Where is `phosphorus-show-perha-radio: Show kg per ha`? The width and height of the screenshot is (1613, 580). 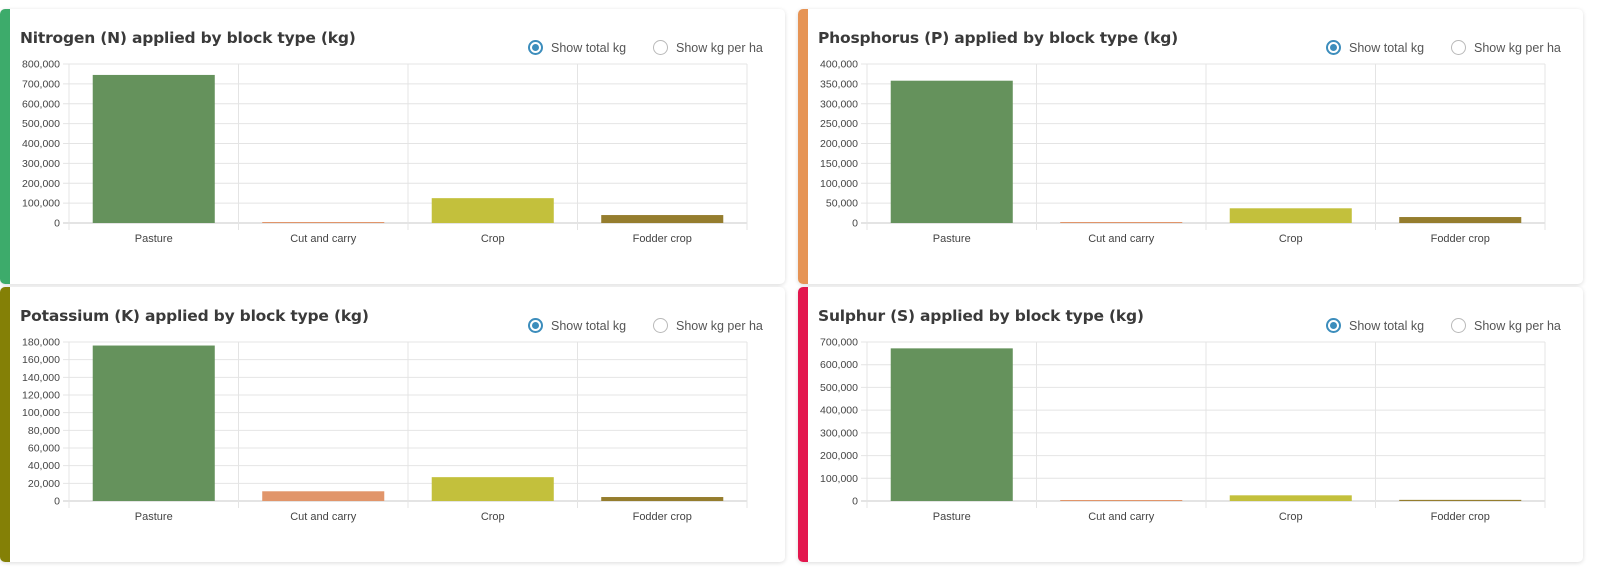
phosphorus-show-perha-radio: Show kg per ha is located at coordinates (1506, 47).